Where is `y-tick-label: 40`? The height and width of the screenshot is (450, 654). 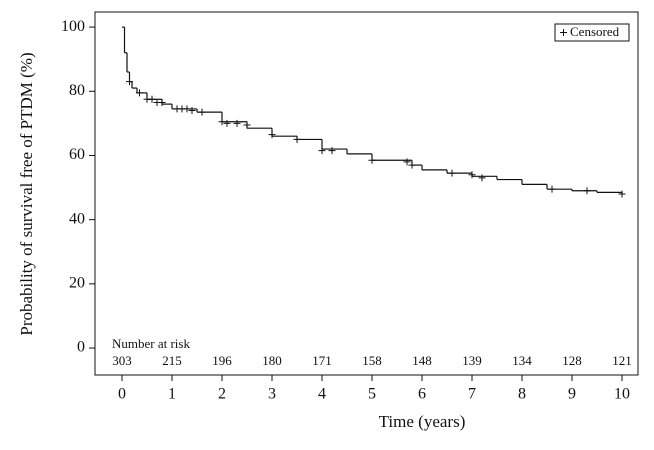 y-tick-label: 40 is located at coordinates (77, 218).